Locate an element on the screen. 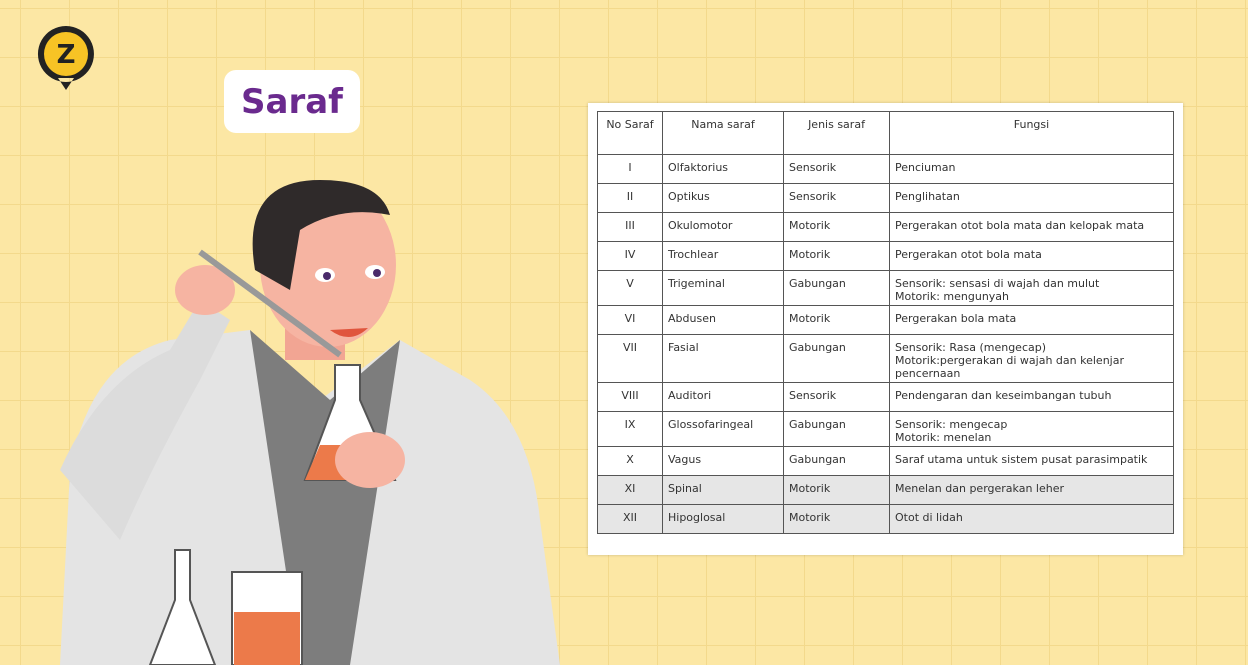  table-row: II Optikus Sensorik Penglihatan is located at coordinates (885, 198).